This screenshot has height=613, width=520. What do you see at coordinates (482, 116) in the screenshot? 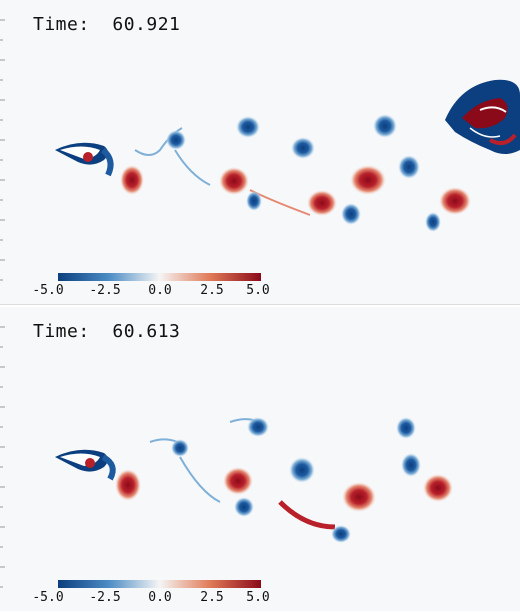
I see `turbulent-cluster` at bounding box center [482, 116].